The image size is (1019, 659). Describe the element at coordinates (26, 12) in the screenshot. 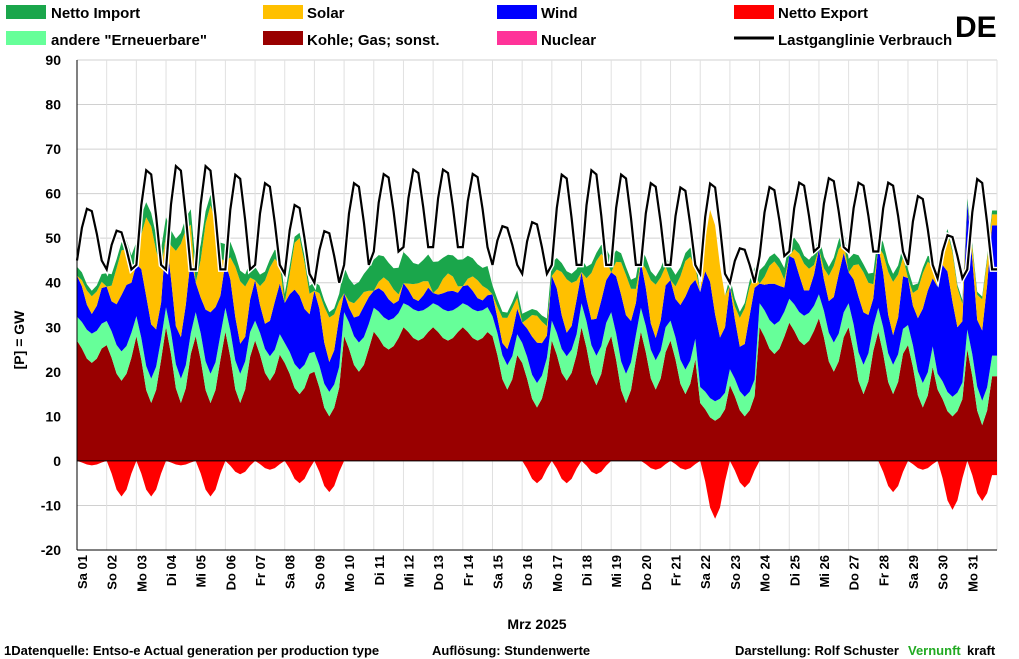

I see `legend-swatch-netto-import` at that location.